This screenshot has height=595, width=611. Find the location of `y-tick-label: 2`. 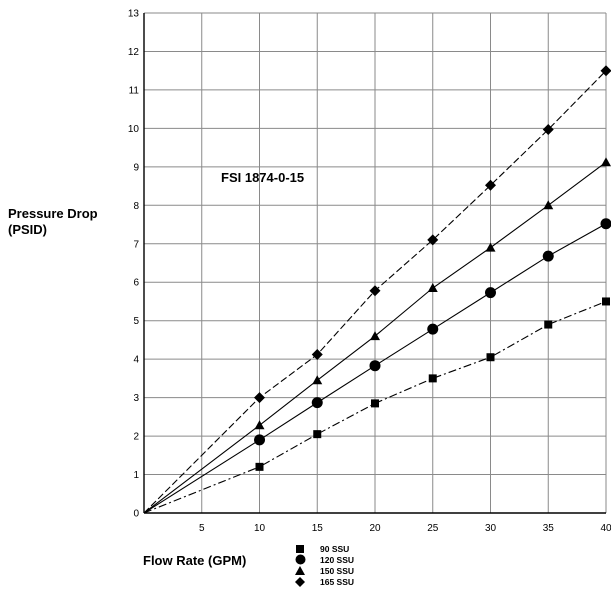

y-tick-label: 2 is located at coordinates (136, 437).